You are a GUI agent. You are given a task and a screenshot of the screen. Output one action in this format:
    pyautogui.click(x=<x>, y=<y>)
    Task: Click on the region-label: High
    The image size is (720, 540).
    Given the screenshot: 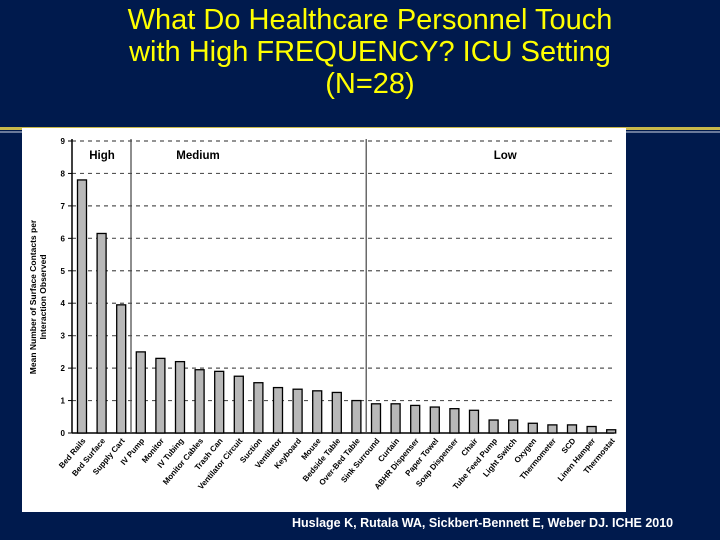 What is the action you would take?
    pyautogui.click(x=102, y=156)
    